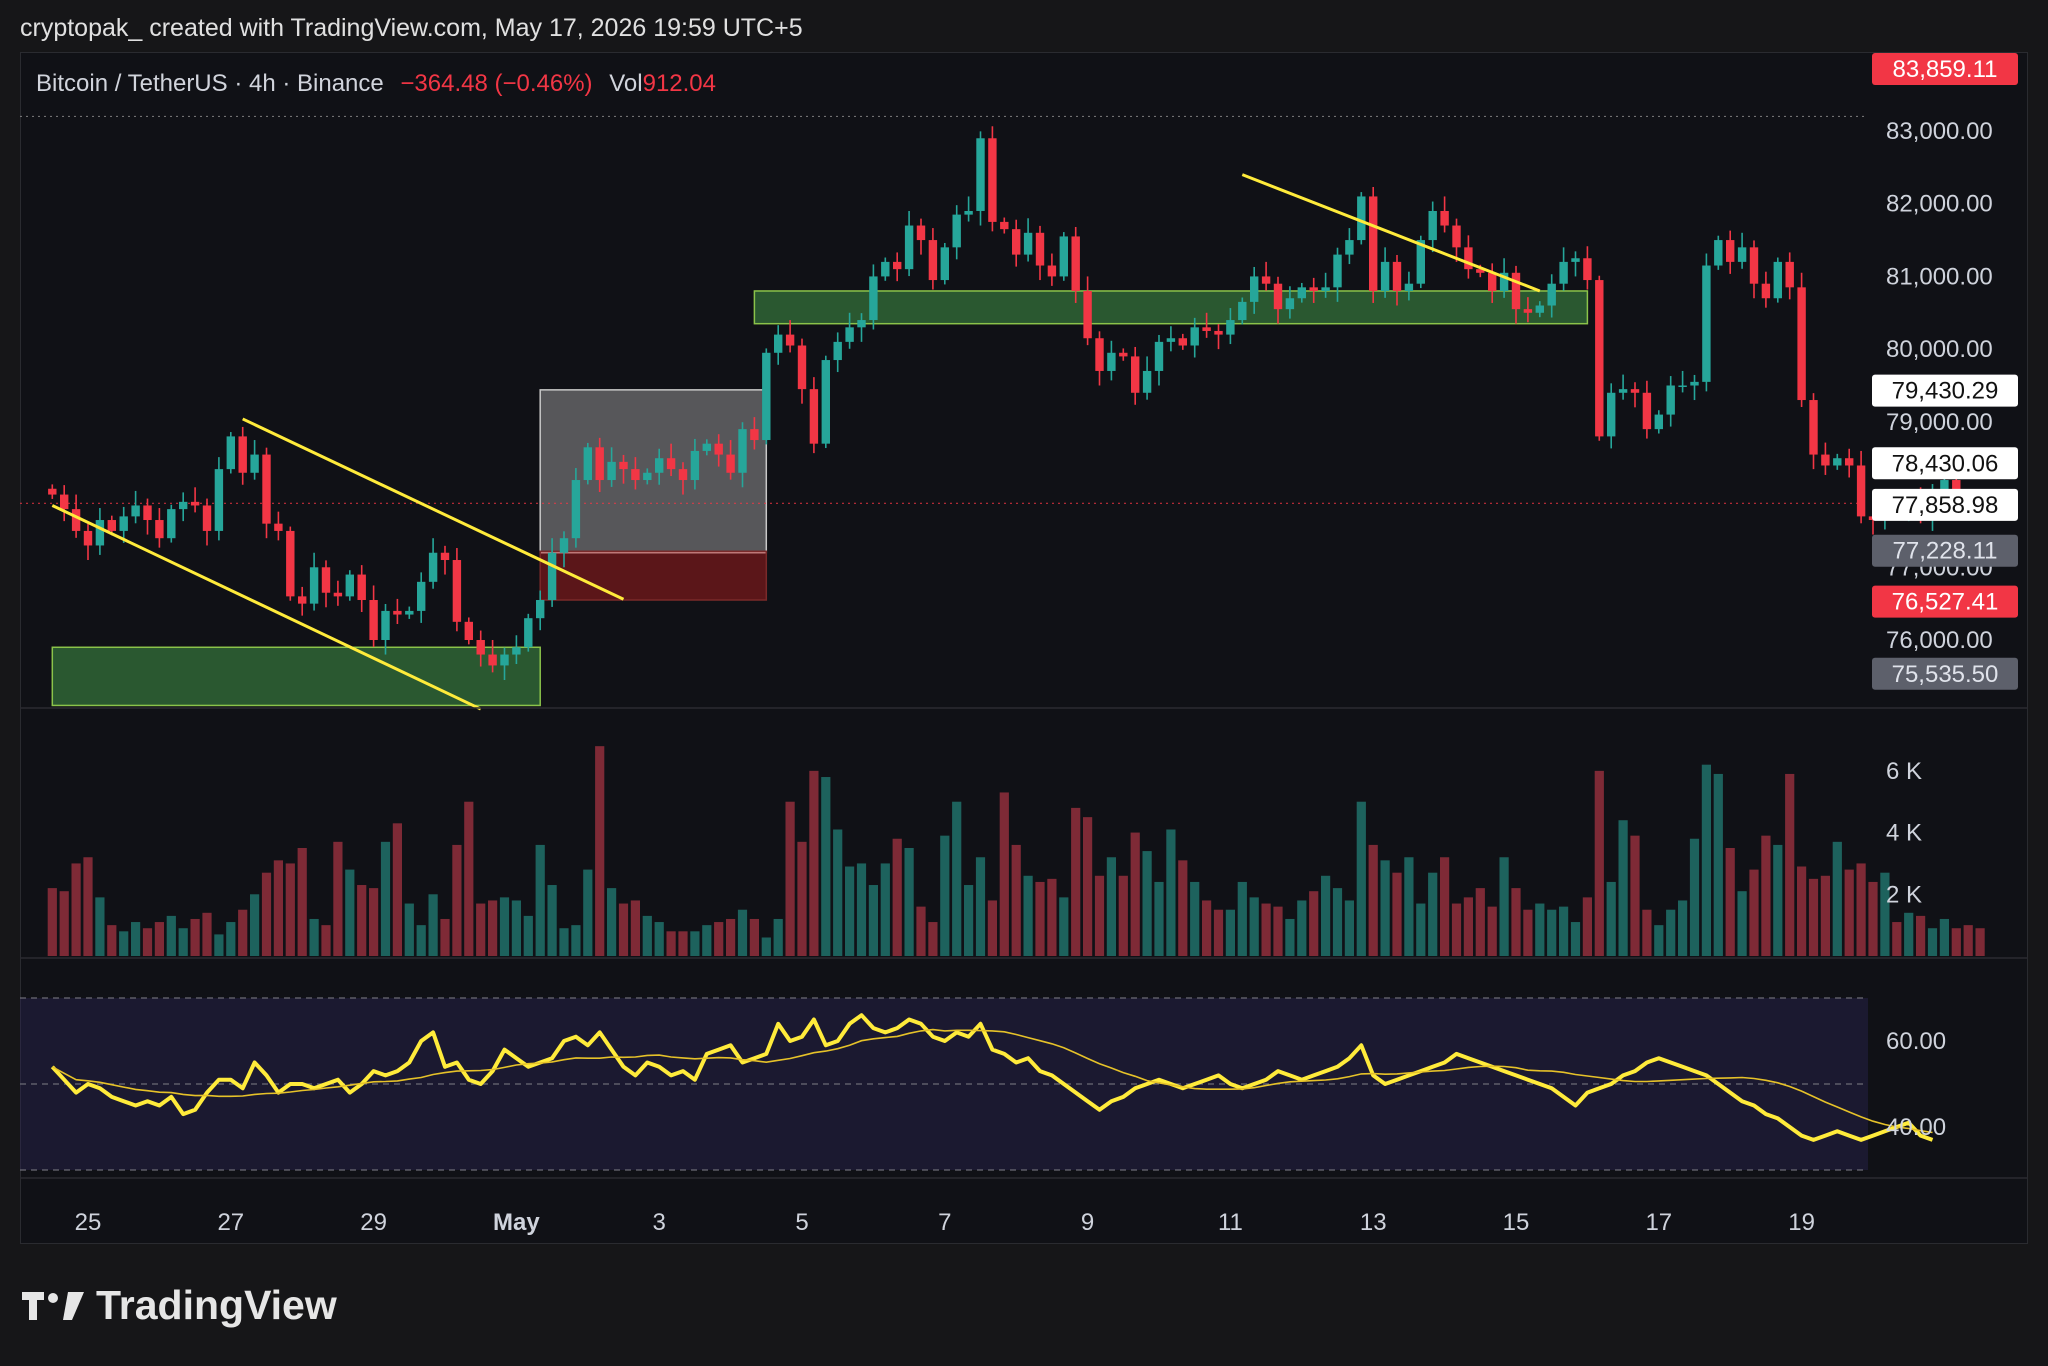 The height and width of the screenshot is (1366, 2048). I want to click on tradingview-logo: TradingView, so click(179, 1305).